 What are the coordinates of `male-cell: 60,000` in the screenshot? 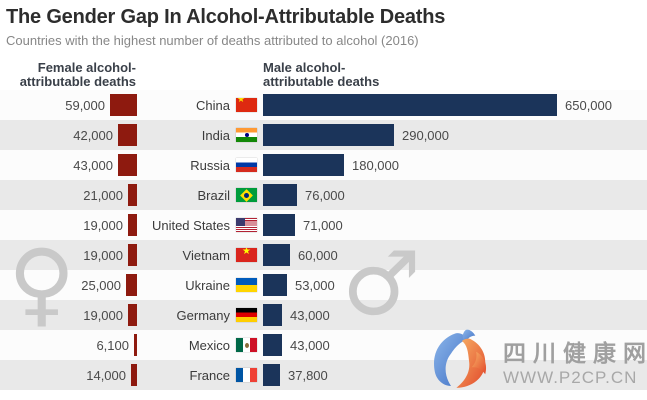 It's located at (452, 255).